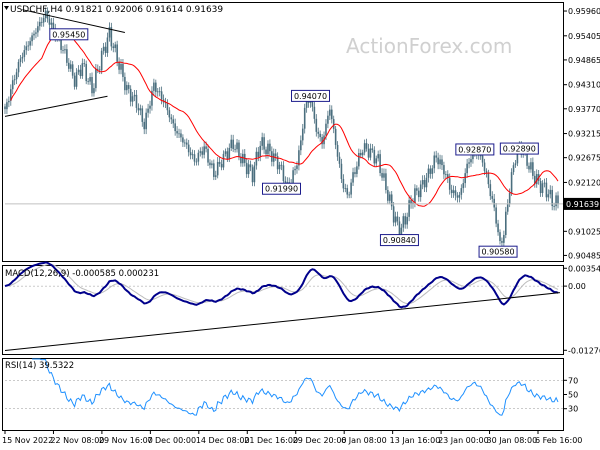  What do you see at coordinates (223, 440) in the screenshot?
I see `x-tick-label: 14 Dec 08:00` at bounding box center [223, 440].